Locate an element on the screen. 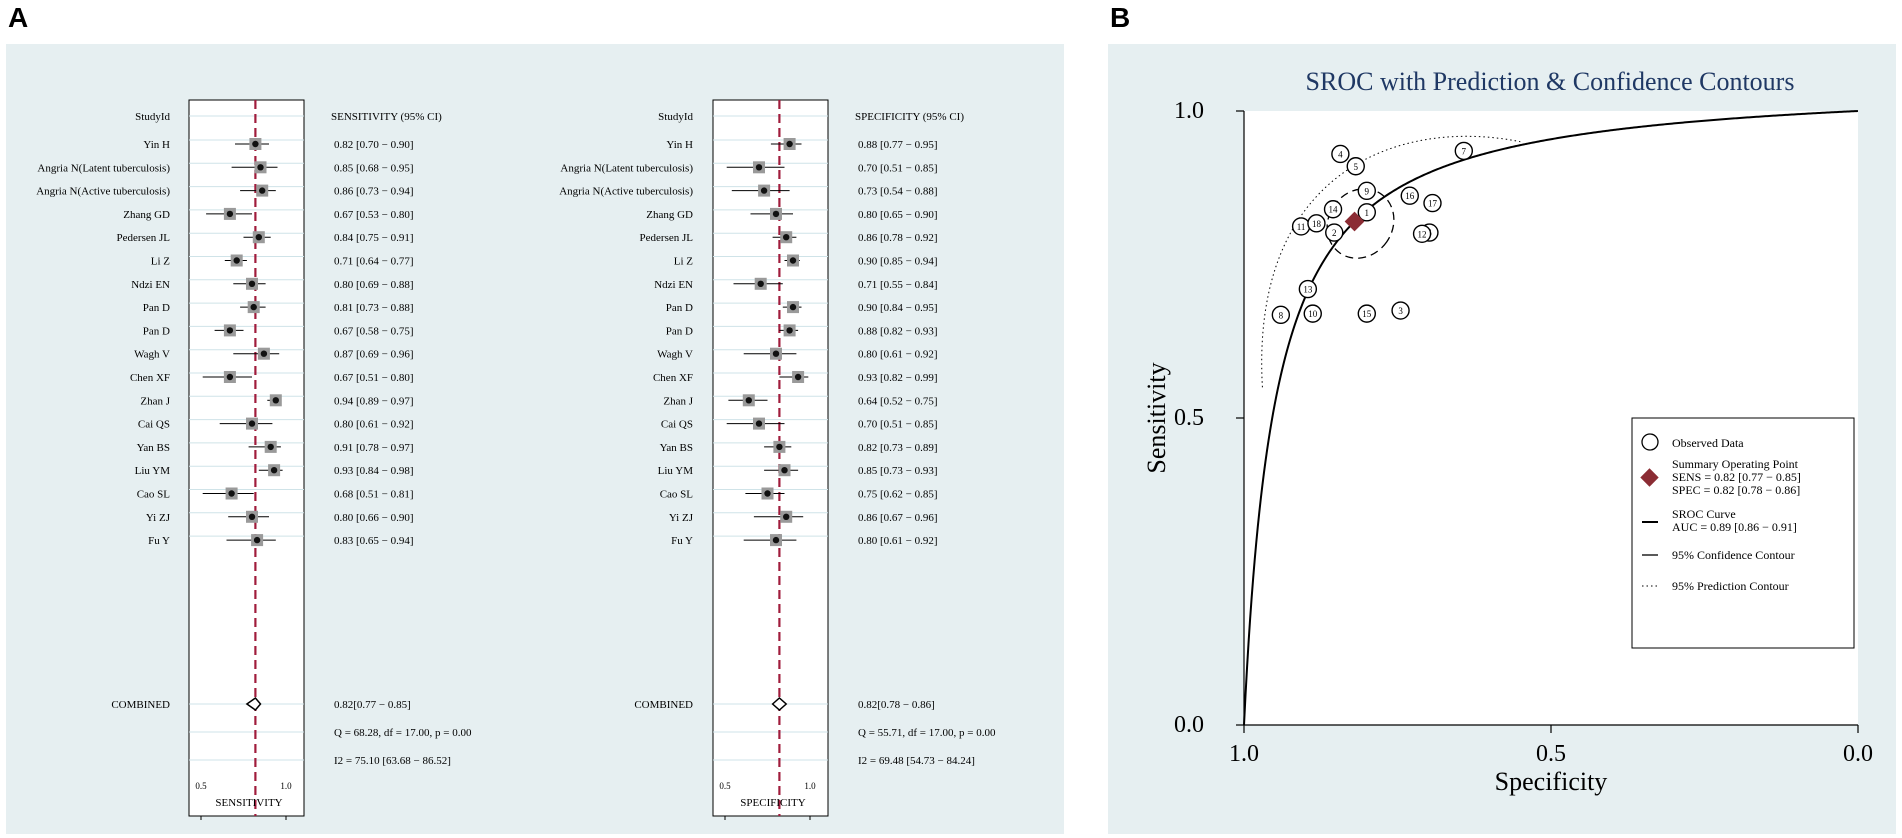  legend-summary-sens: SENS = 0.82 [0.77 − 0.85] is located at coordinates (1736, 477).